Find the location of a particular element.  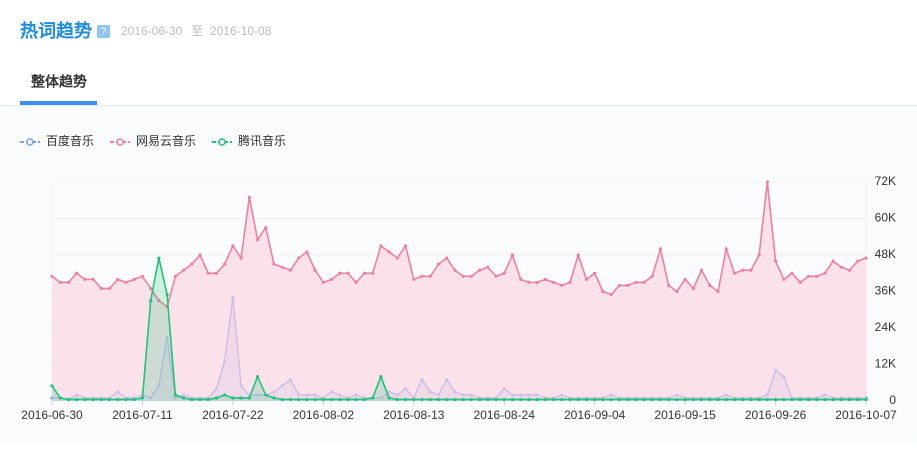

y-tick-label: 36K is located at coordinates (885, 291).